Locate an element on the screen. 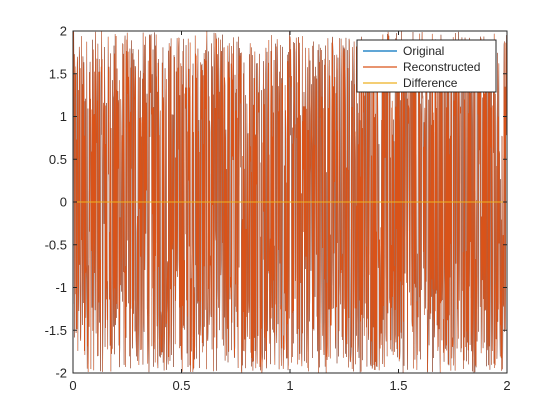 This screenshot has height=420, width=560. y-tick-label: -2 is located at coordinates (61, 373).